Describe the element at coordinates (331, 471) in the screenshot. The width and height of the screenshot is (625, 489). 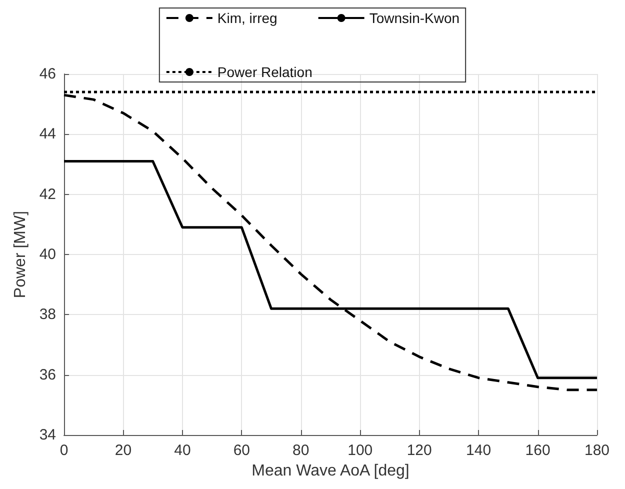
I see `x-axis-title: Mean Wave AoA [deg]` at that location.